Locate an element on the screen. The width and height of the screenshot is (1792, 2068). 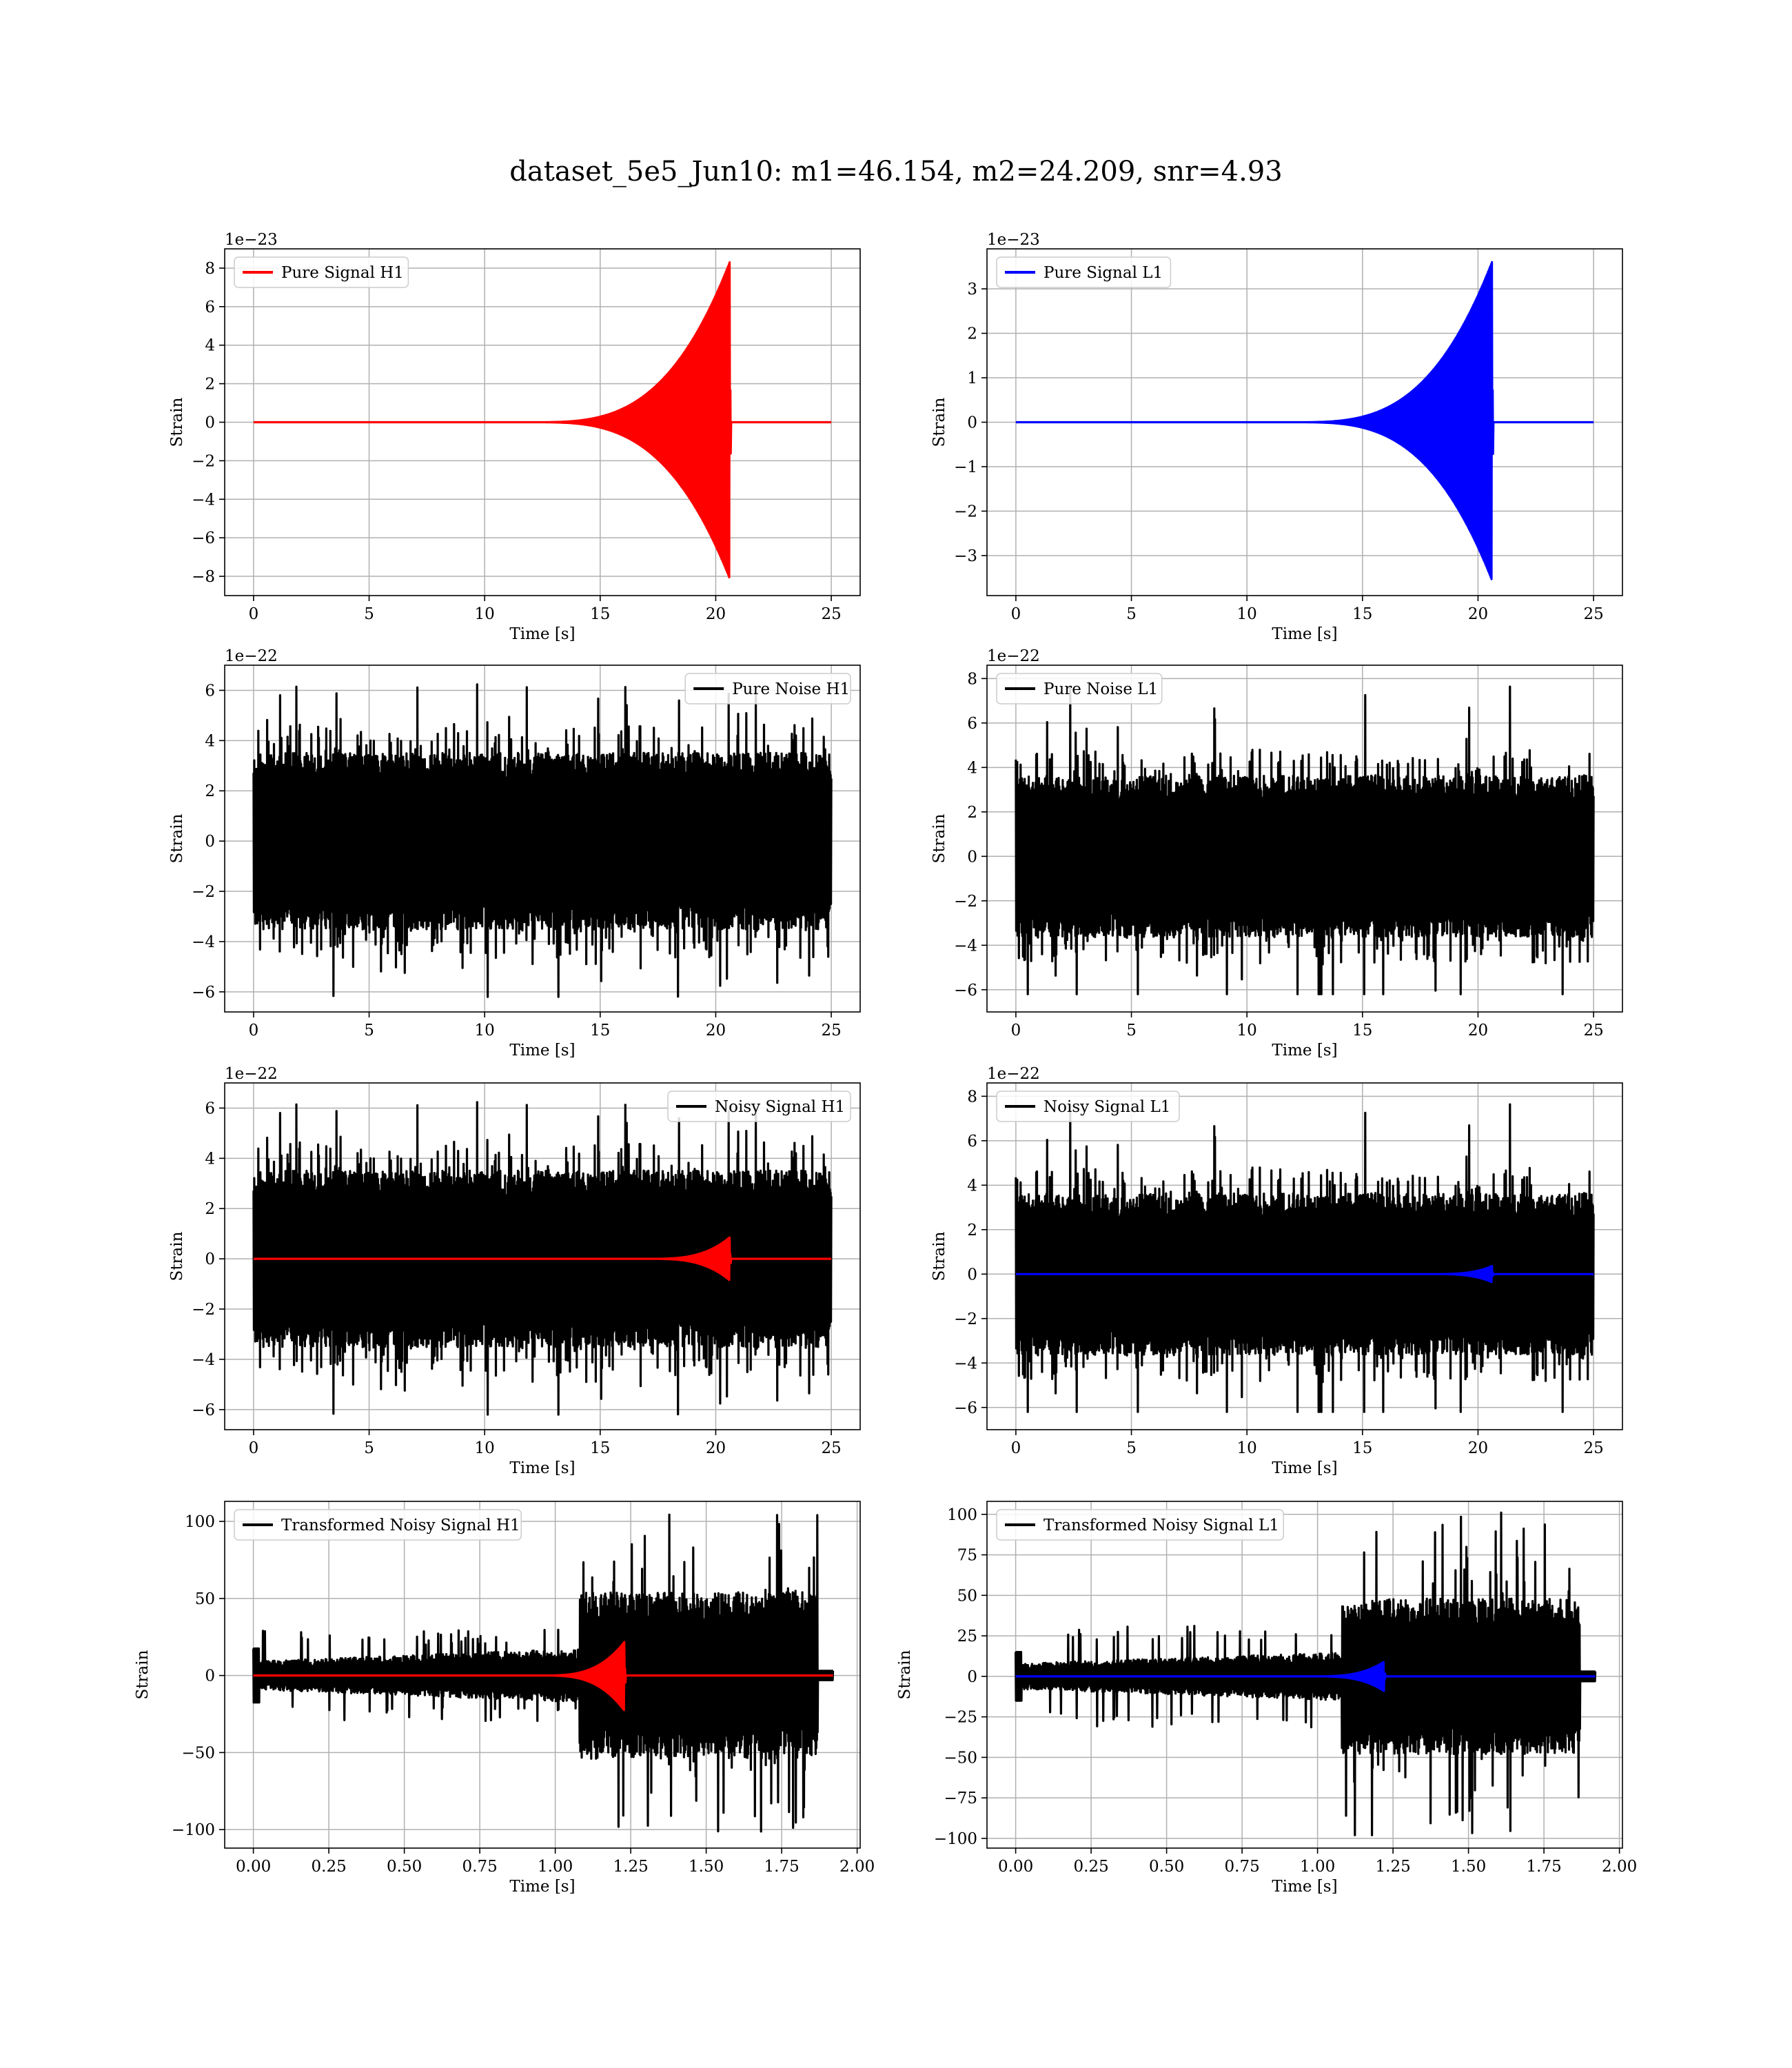
legend-label: Pure Noise H1 is located at coordinates (791, 689).